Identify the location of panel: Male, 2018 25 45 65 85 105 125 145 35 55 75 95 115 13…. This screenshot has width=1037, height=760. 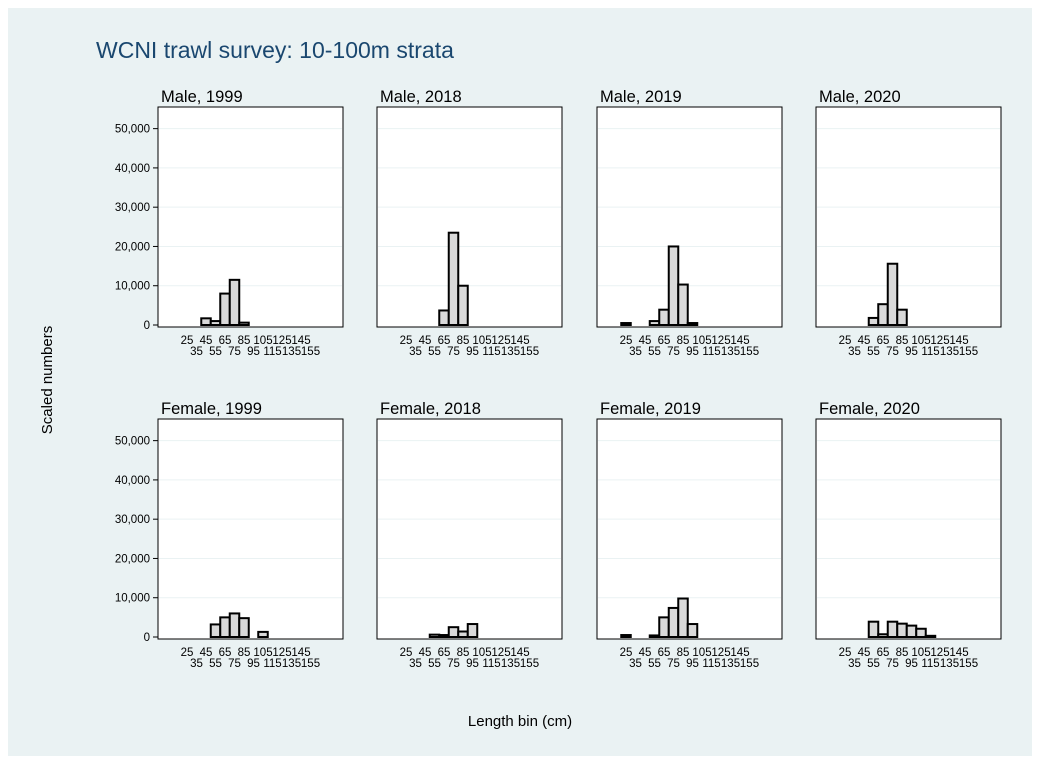
(469, 223).